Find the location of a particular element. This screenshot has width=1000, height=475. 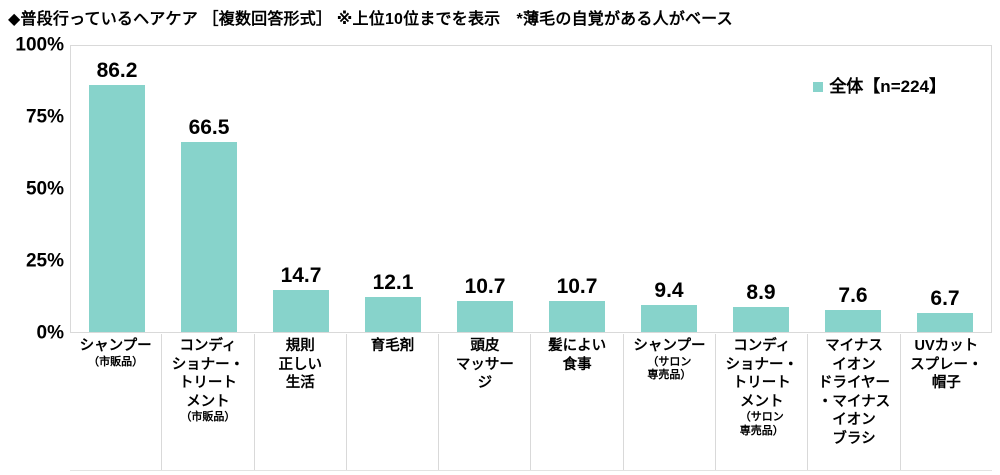

x-axis-category-label: 頭皮 マッサージ is located at coordinates (484, 402).